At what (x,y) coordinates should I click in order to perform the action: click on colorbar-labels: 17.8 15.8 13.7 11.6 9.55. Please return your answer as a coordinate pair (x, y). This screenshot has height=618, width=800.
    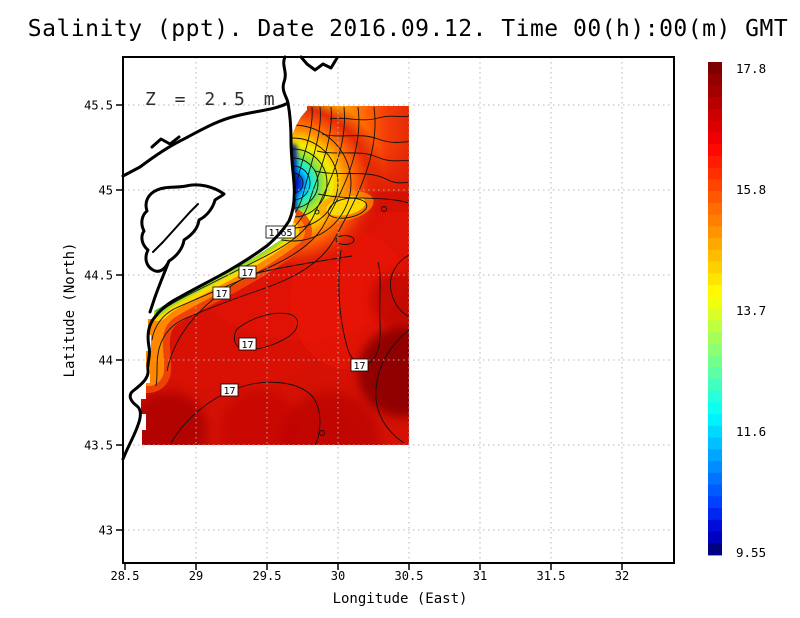
    Looking at the image, I should click on (751, 310).